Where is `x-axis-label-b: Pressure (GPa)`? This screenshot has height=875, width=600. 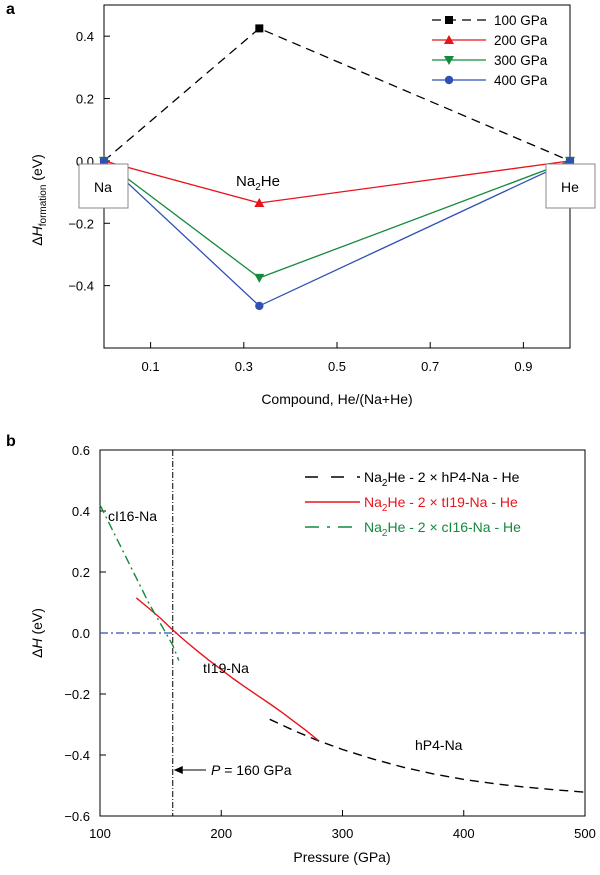
x-axis-label-b: Pressure (GPa) is located at coordinates (341, 857).